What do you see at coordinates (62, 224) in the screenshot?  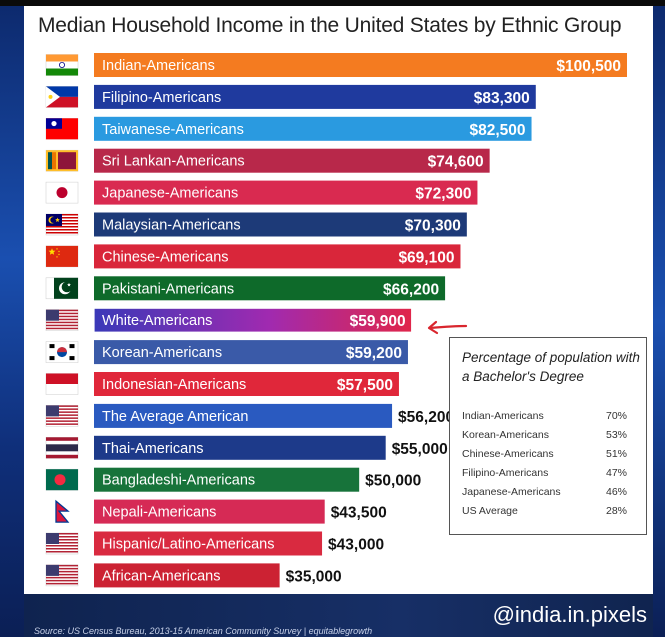 I see `malaysia-flag` at bounding box center [62, 224].